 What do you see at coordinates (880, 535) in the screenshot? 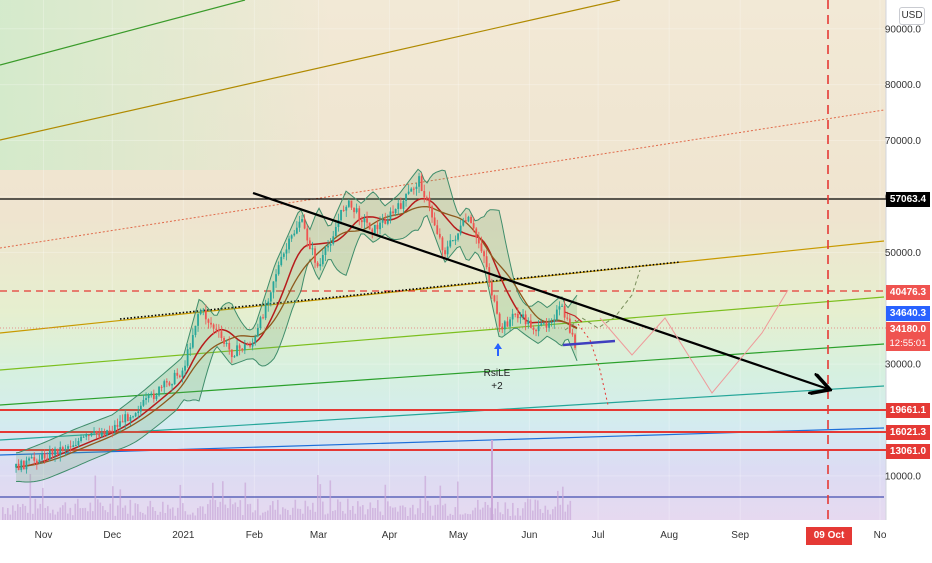
I see `x-tick-label: No` at bounding box center [880, 535].